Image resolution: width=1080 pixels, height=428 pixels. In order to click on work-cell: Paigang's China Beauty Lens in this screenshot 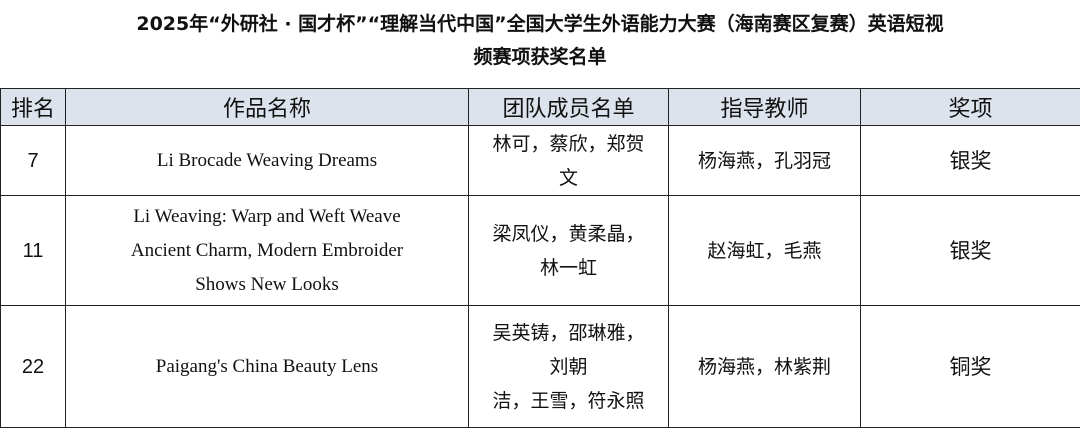, I will do `click(267, 367)`.